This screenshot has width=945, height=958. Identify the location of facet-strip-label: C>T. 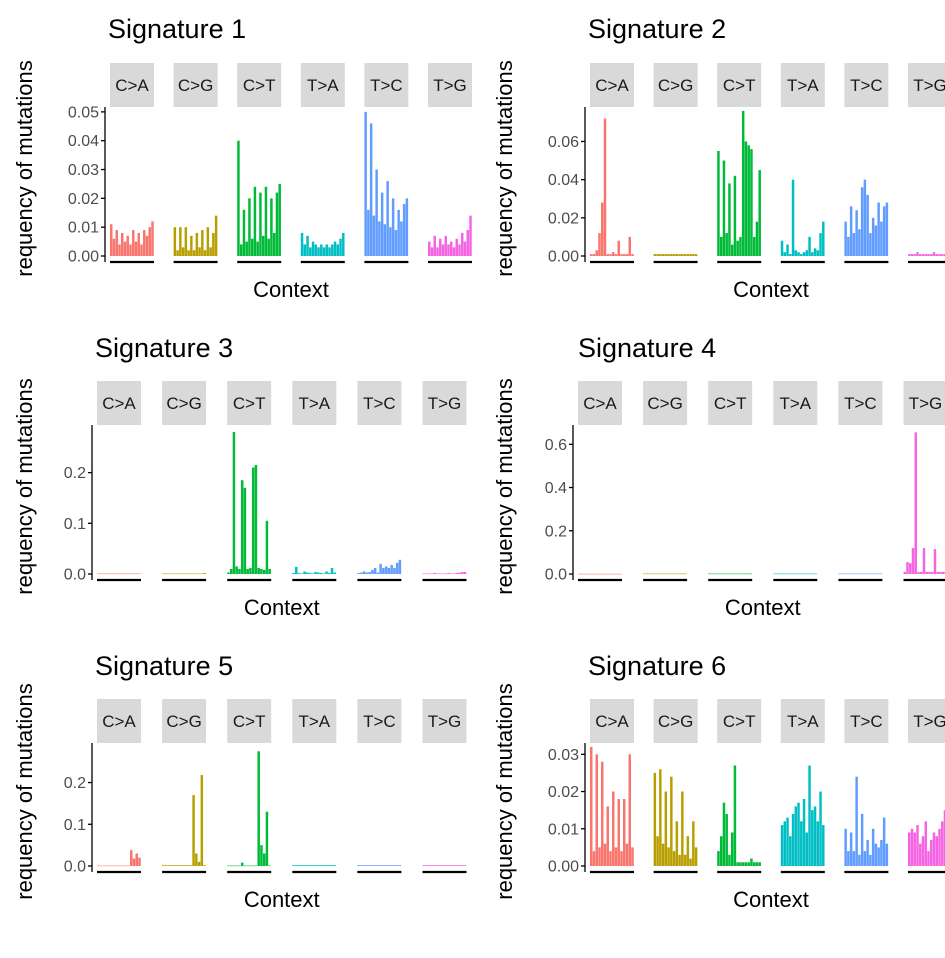
(249, 721).